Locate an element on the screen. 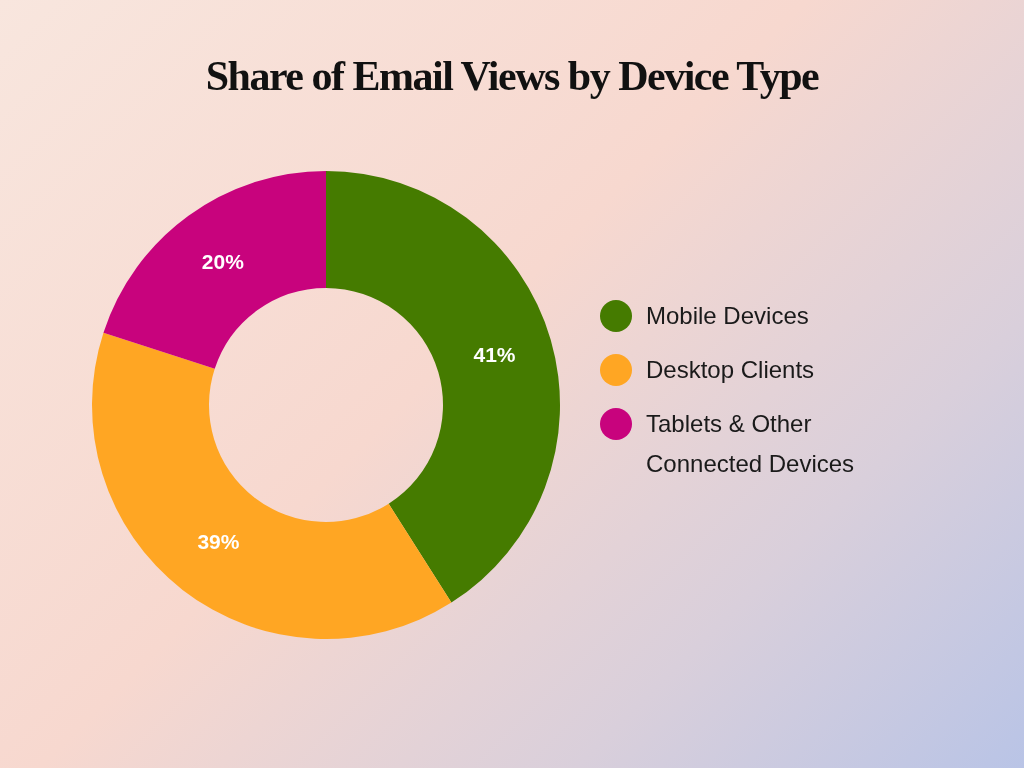 The width and height of the screenshot is (1024, 768). data-label: 39% is located at coordinates (218, 542).